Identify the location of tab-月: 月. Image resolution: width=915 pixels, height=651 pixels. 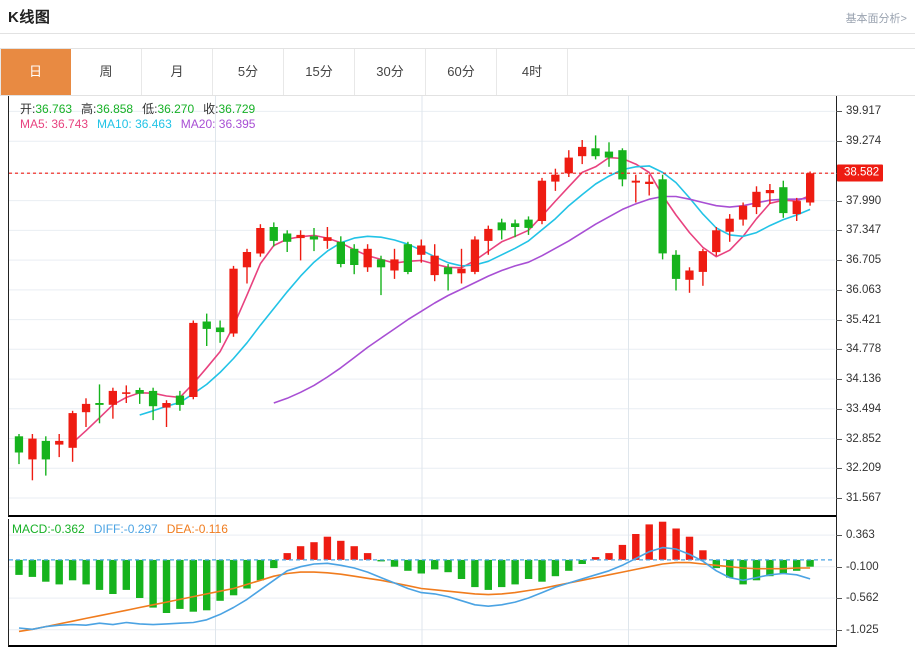
(177, 72).